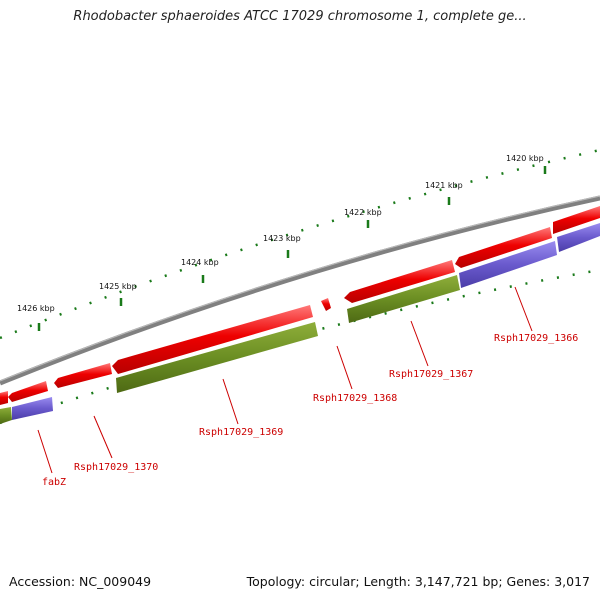 The image size is (600, 600). Describe the element at coordinates (355, 398) in the screenshot. I see `gene-label: Rsph17029_1368` at that location.